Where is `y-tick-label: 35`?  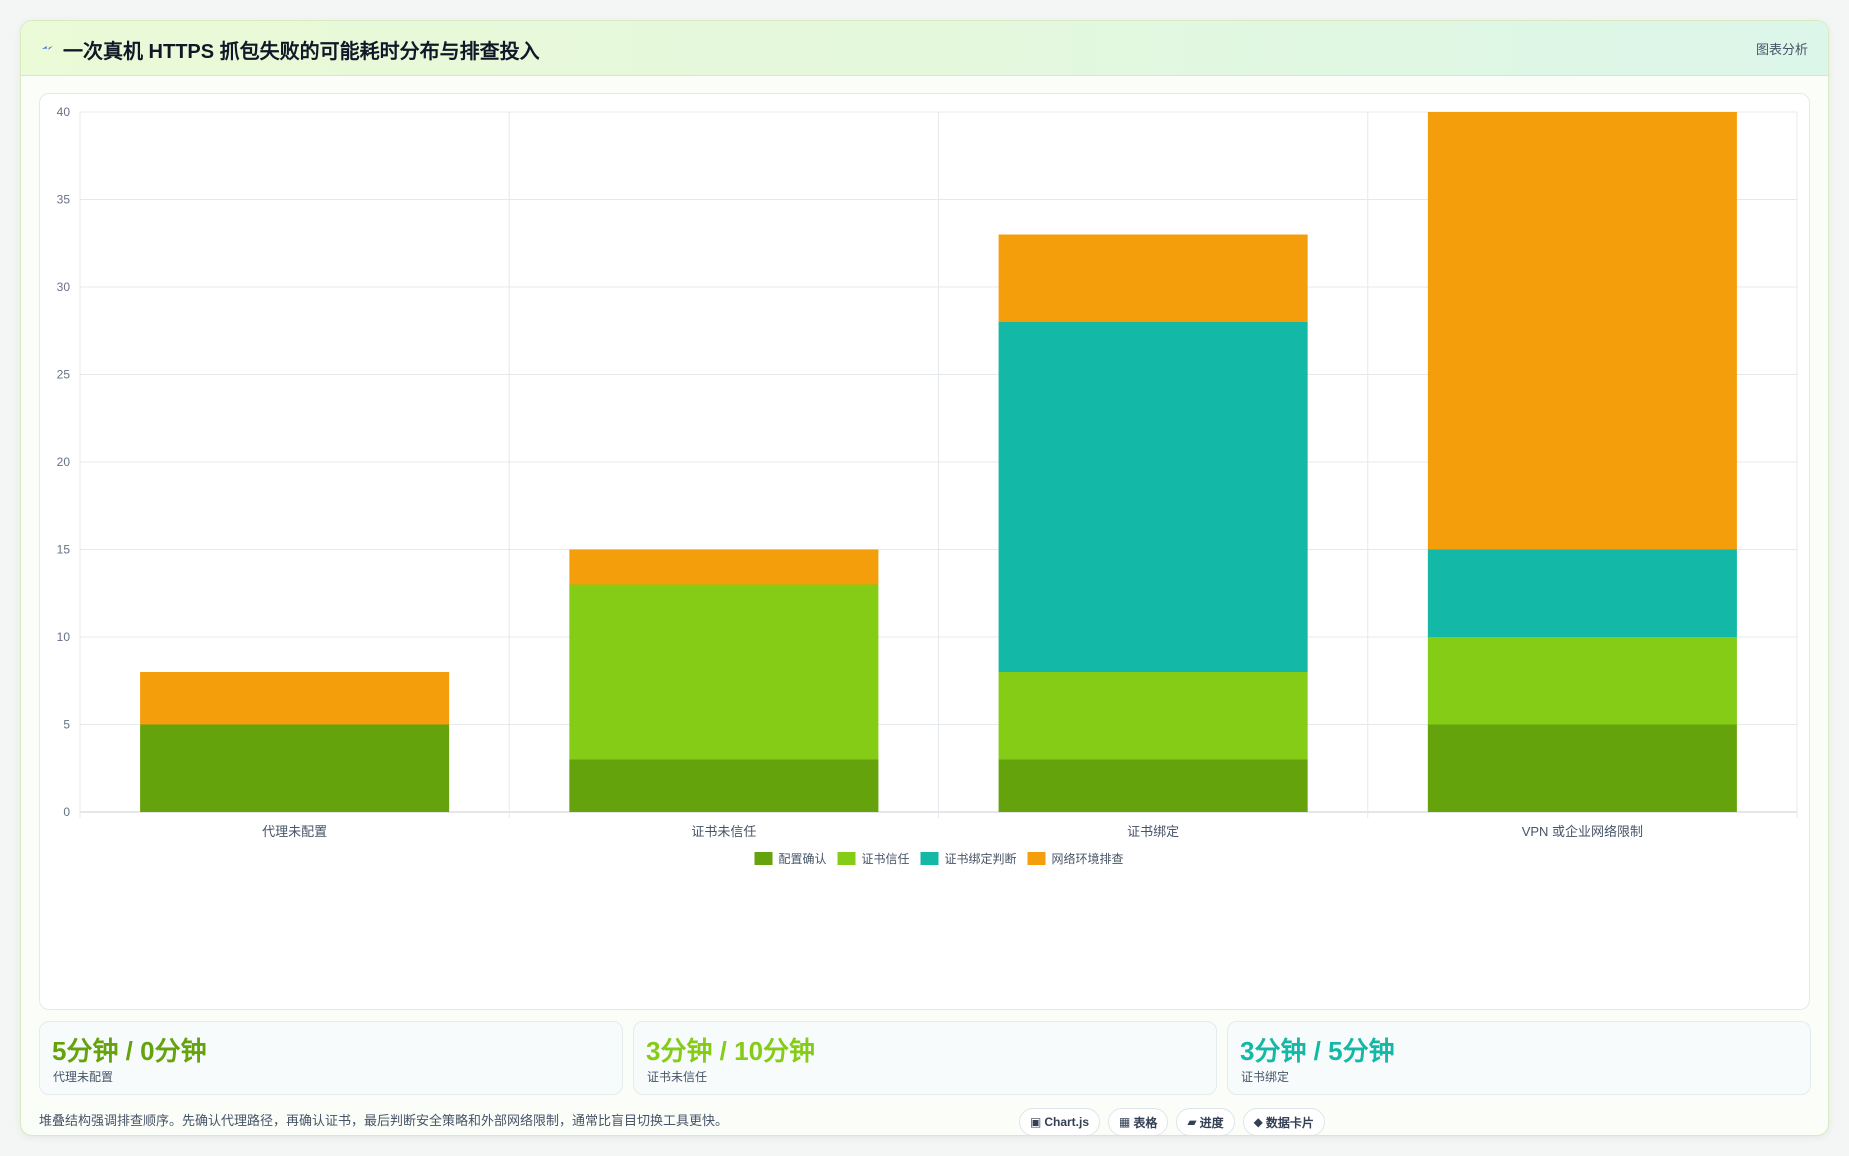 y-tick-label: 35 is located at coordinates (64, 200).